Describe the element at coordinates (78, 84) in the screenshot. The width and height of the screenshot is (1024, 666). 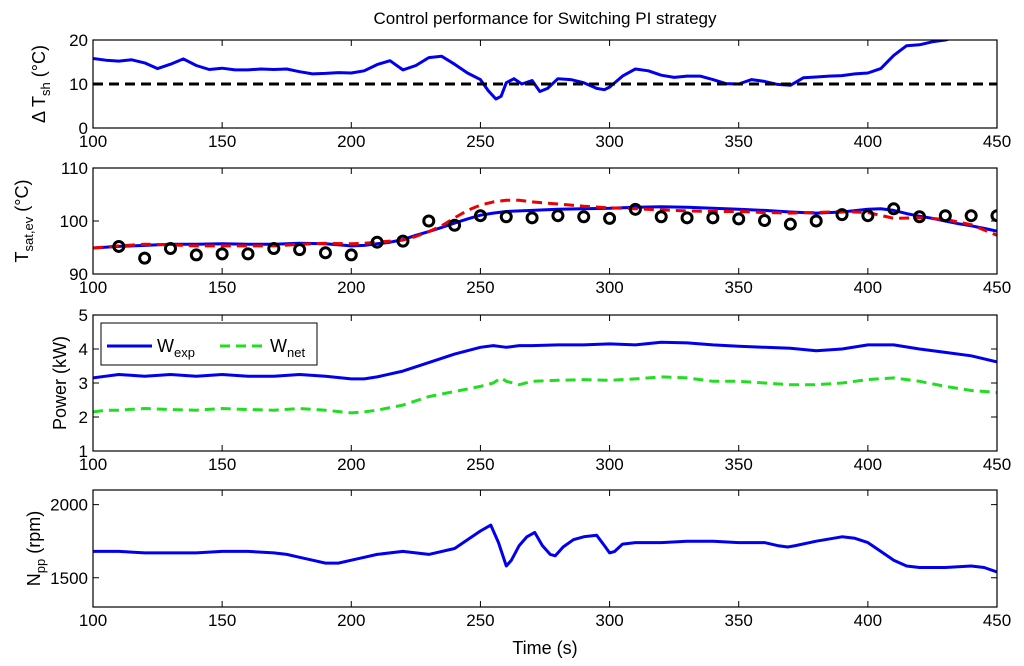
I see `y-tick-label: 10` at that location.